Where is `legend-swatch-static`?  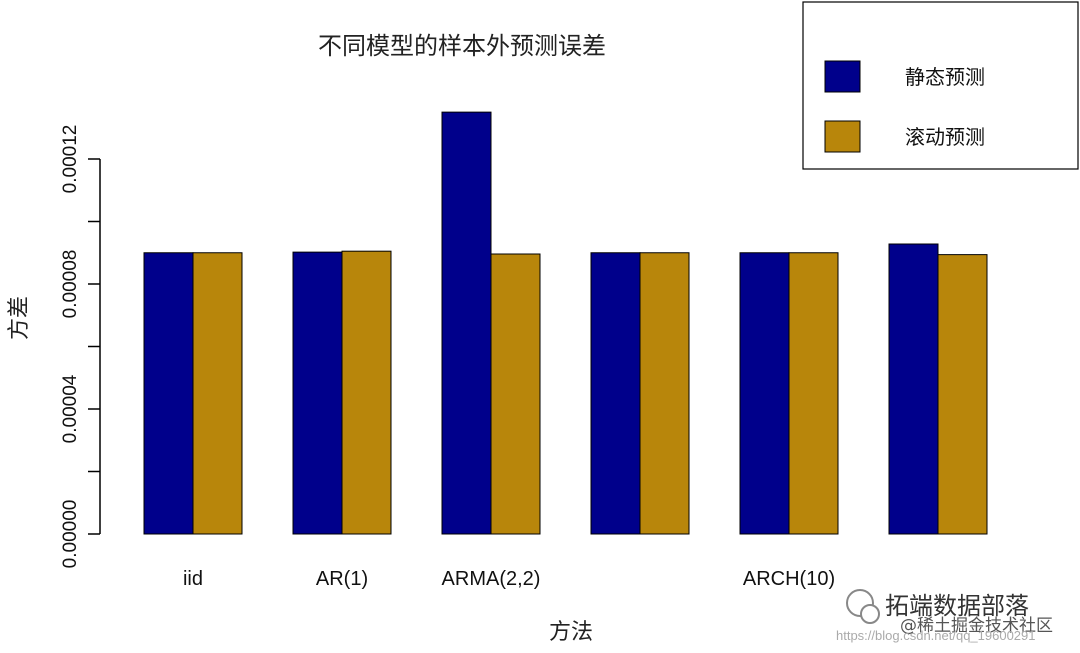 legend-swatch-static is located at coordinates (842, 76).